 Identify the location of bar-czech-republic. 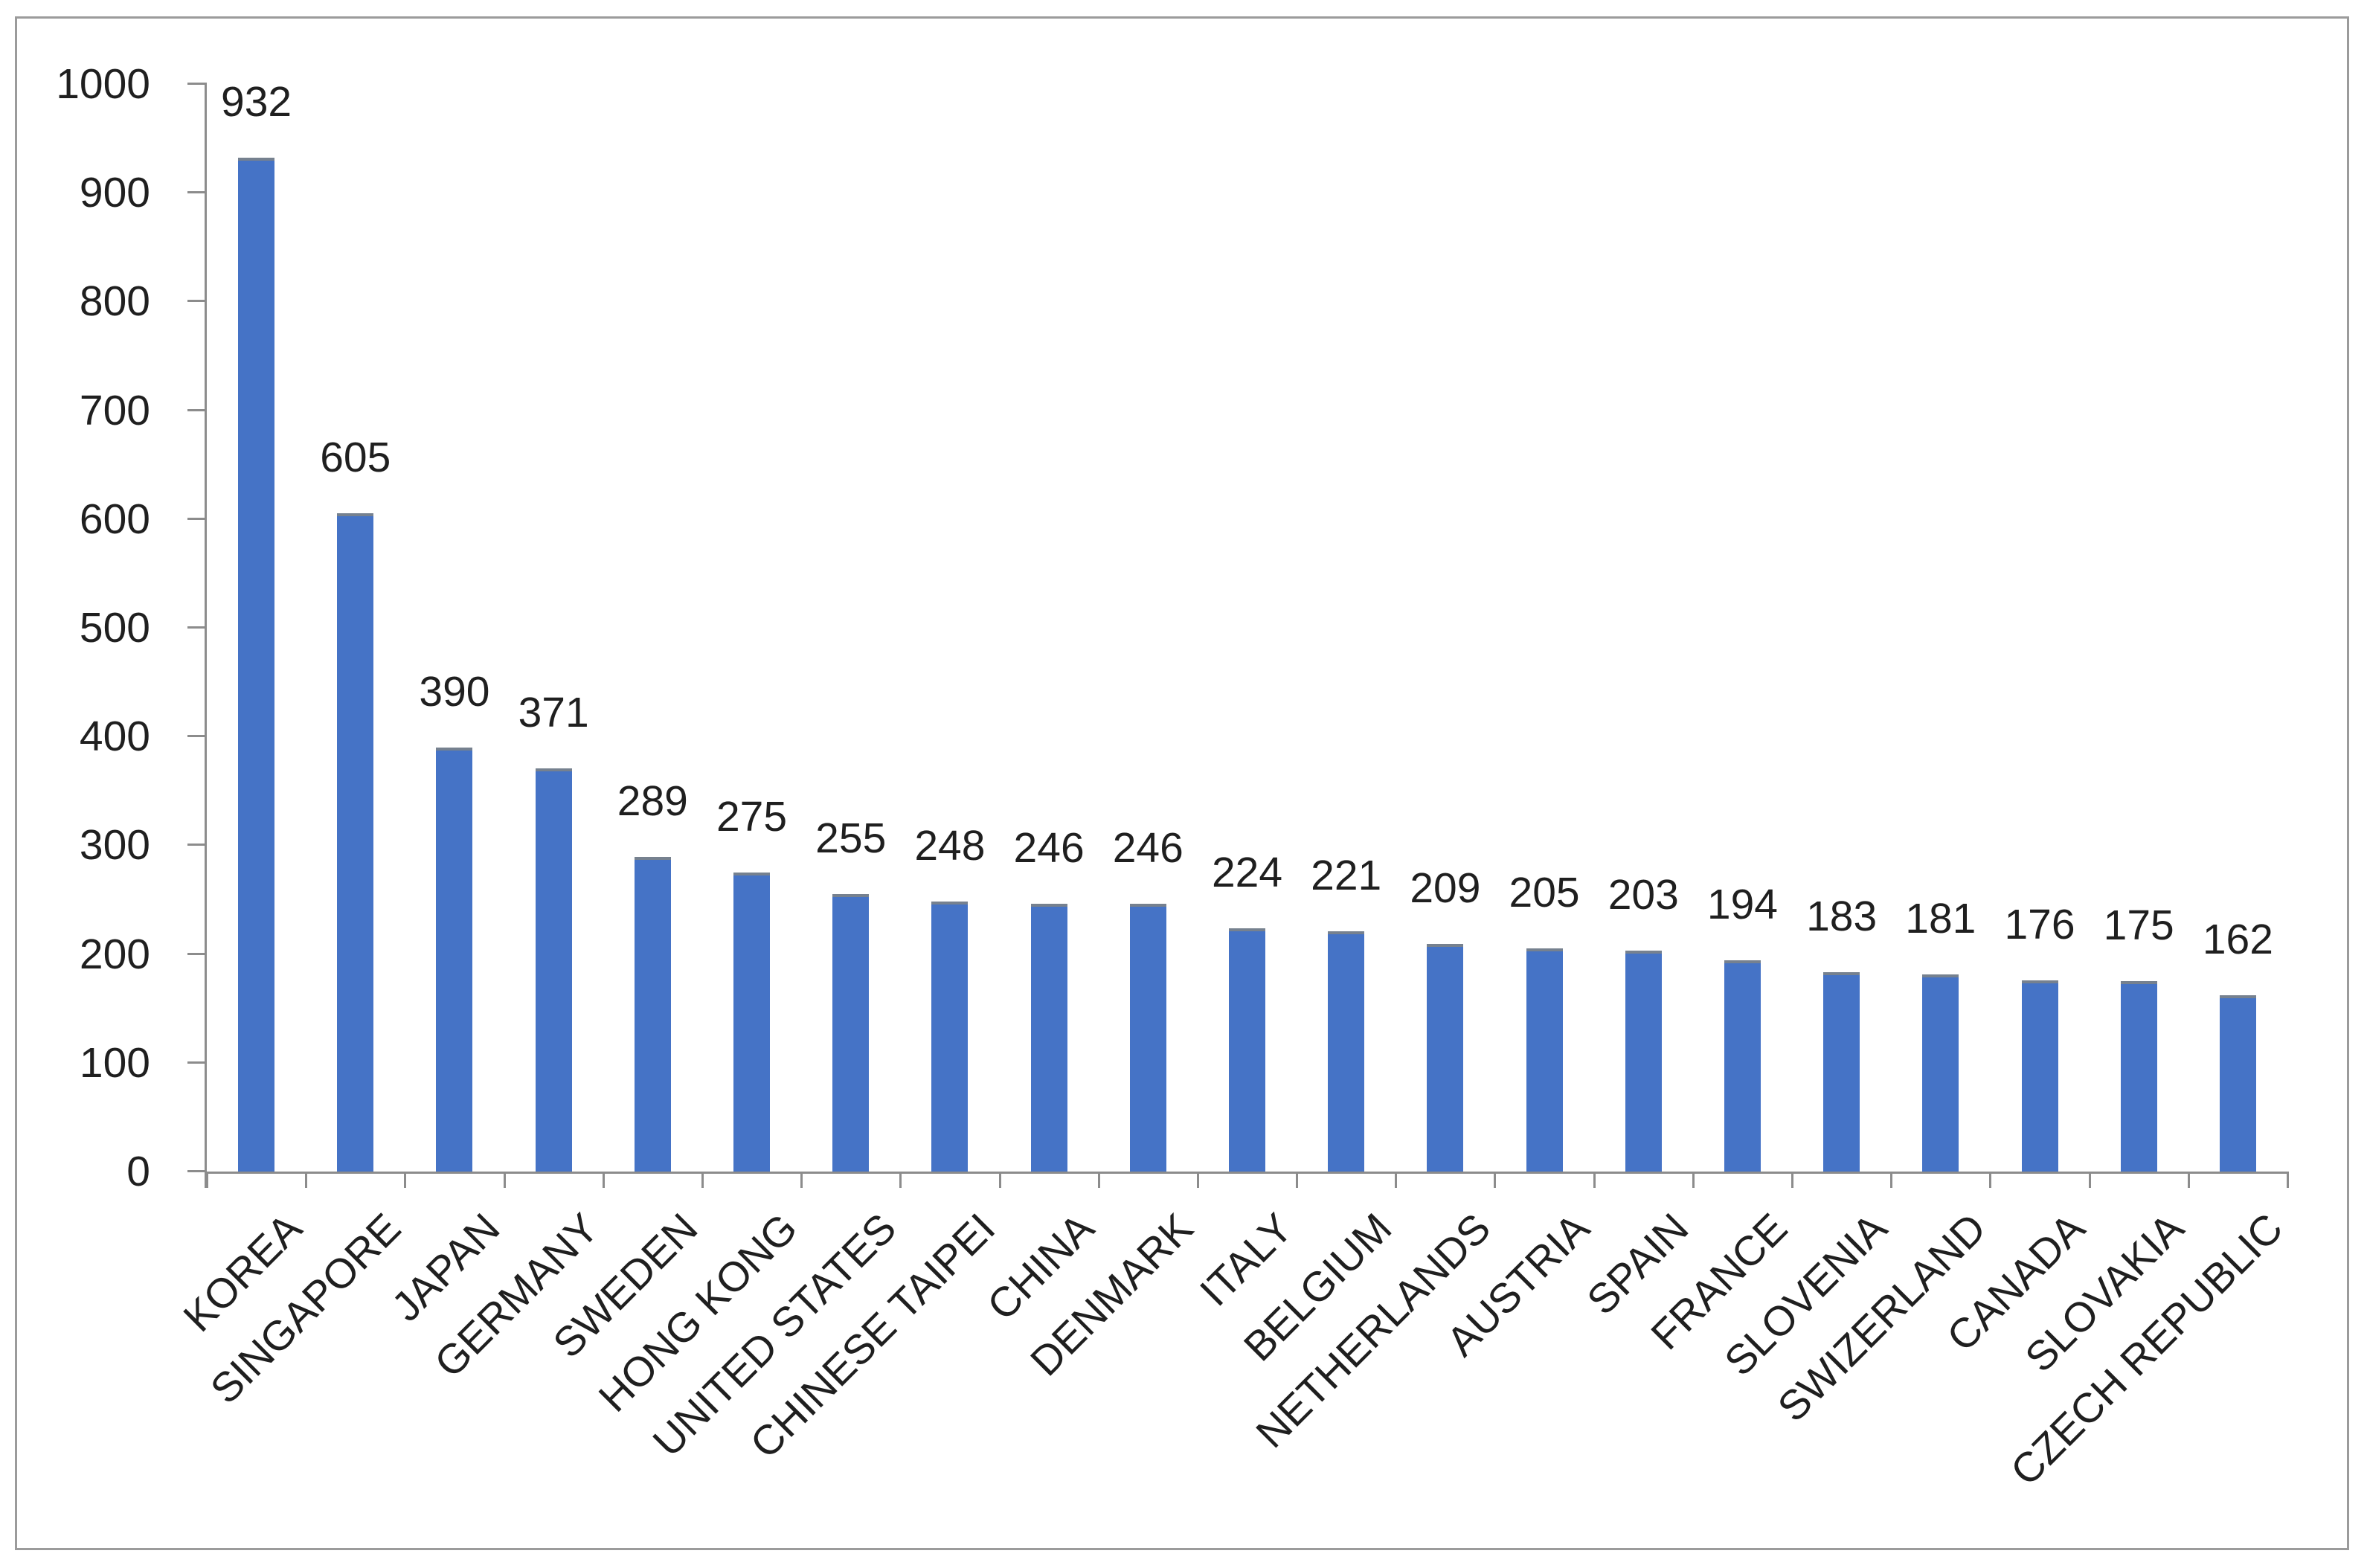
(2237, 1083).